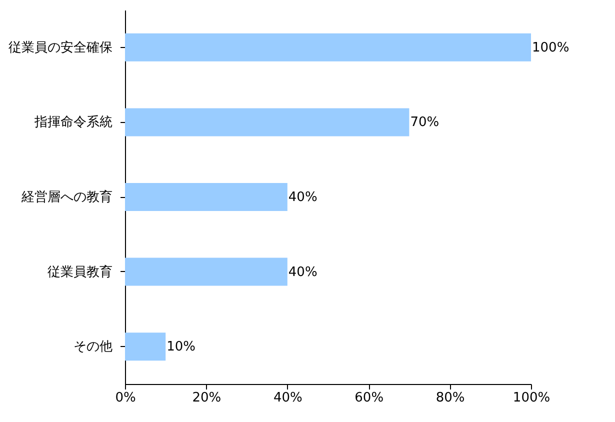 The height and width of the screenshot is (422, 615). What do you see at coordinates (181, 347) in the screenshot?
I see `data-label: 10%` at bounding box center [181, 347].